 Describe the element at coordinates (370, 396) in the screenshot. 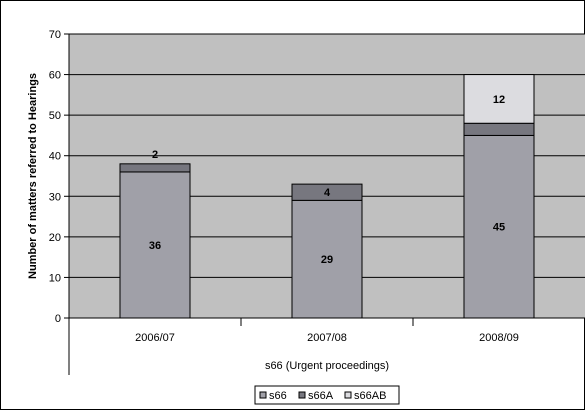

I see `legend-label: s66AB` at that location.